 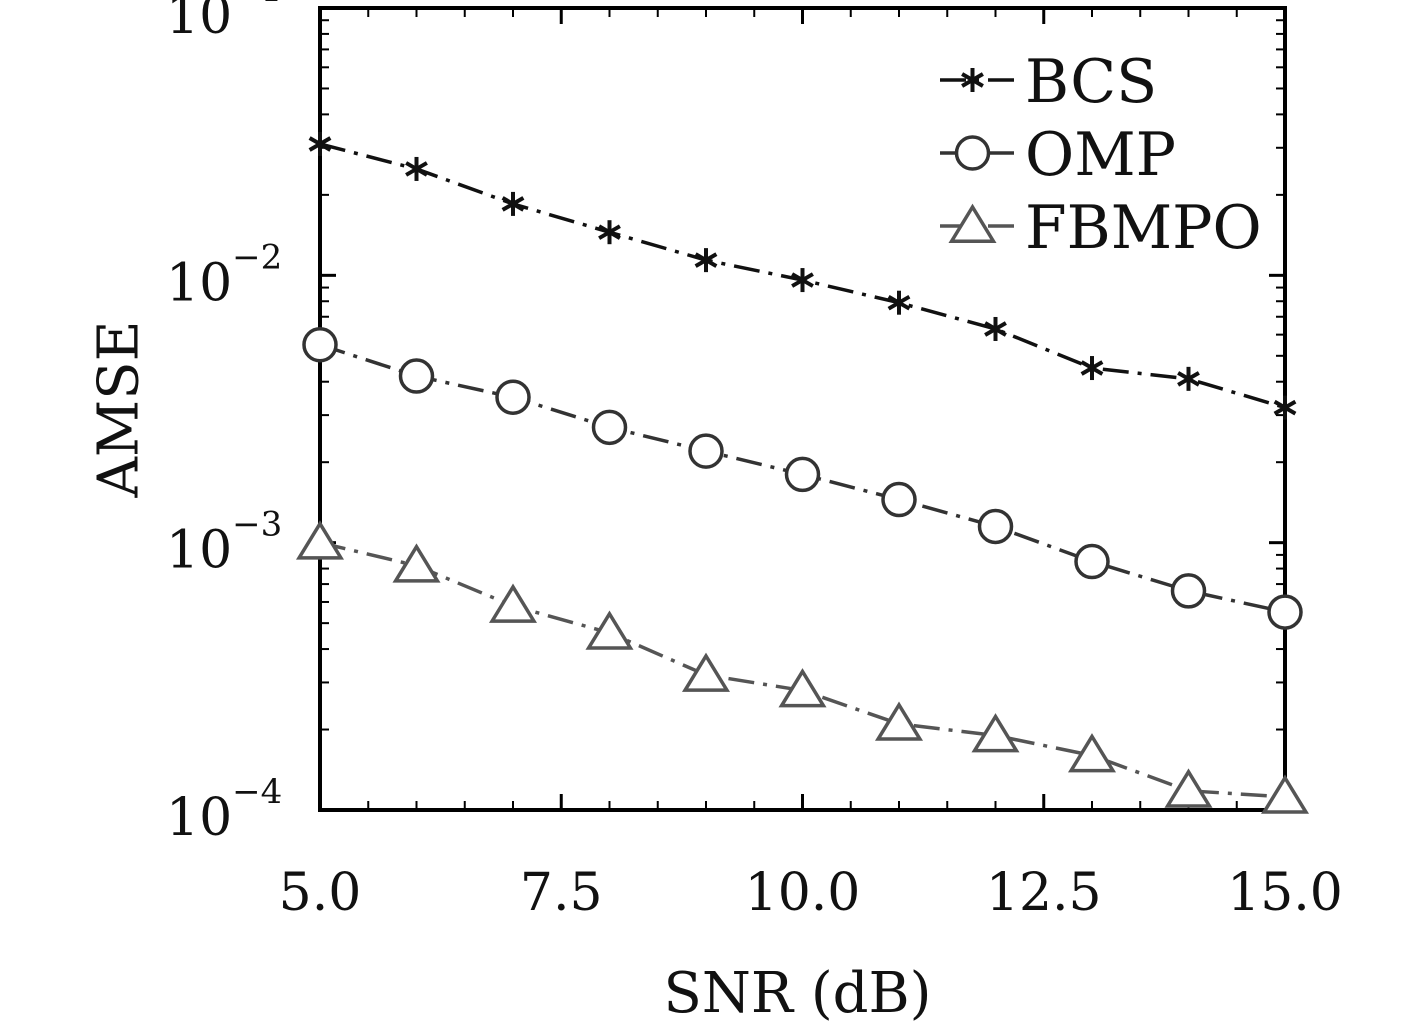 What do you see at coordinates (803, 893) in the screenshot?
I see `x-tick-label: 10.0` at bounding box center [803, 893].